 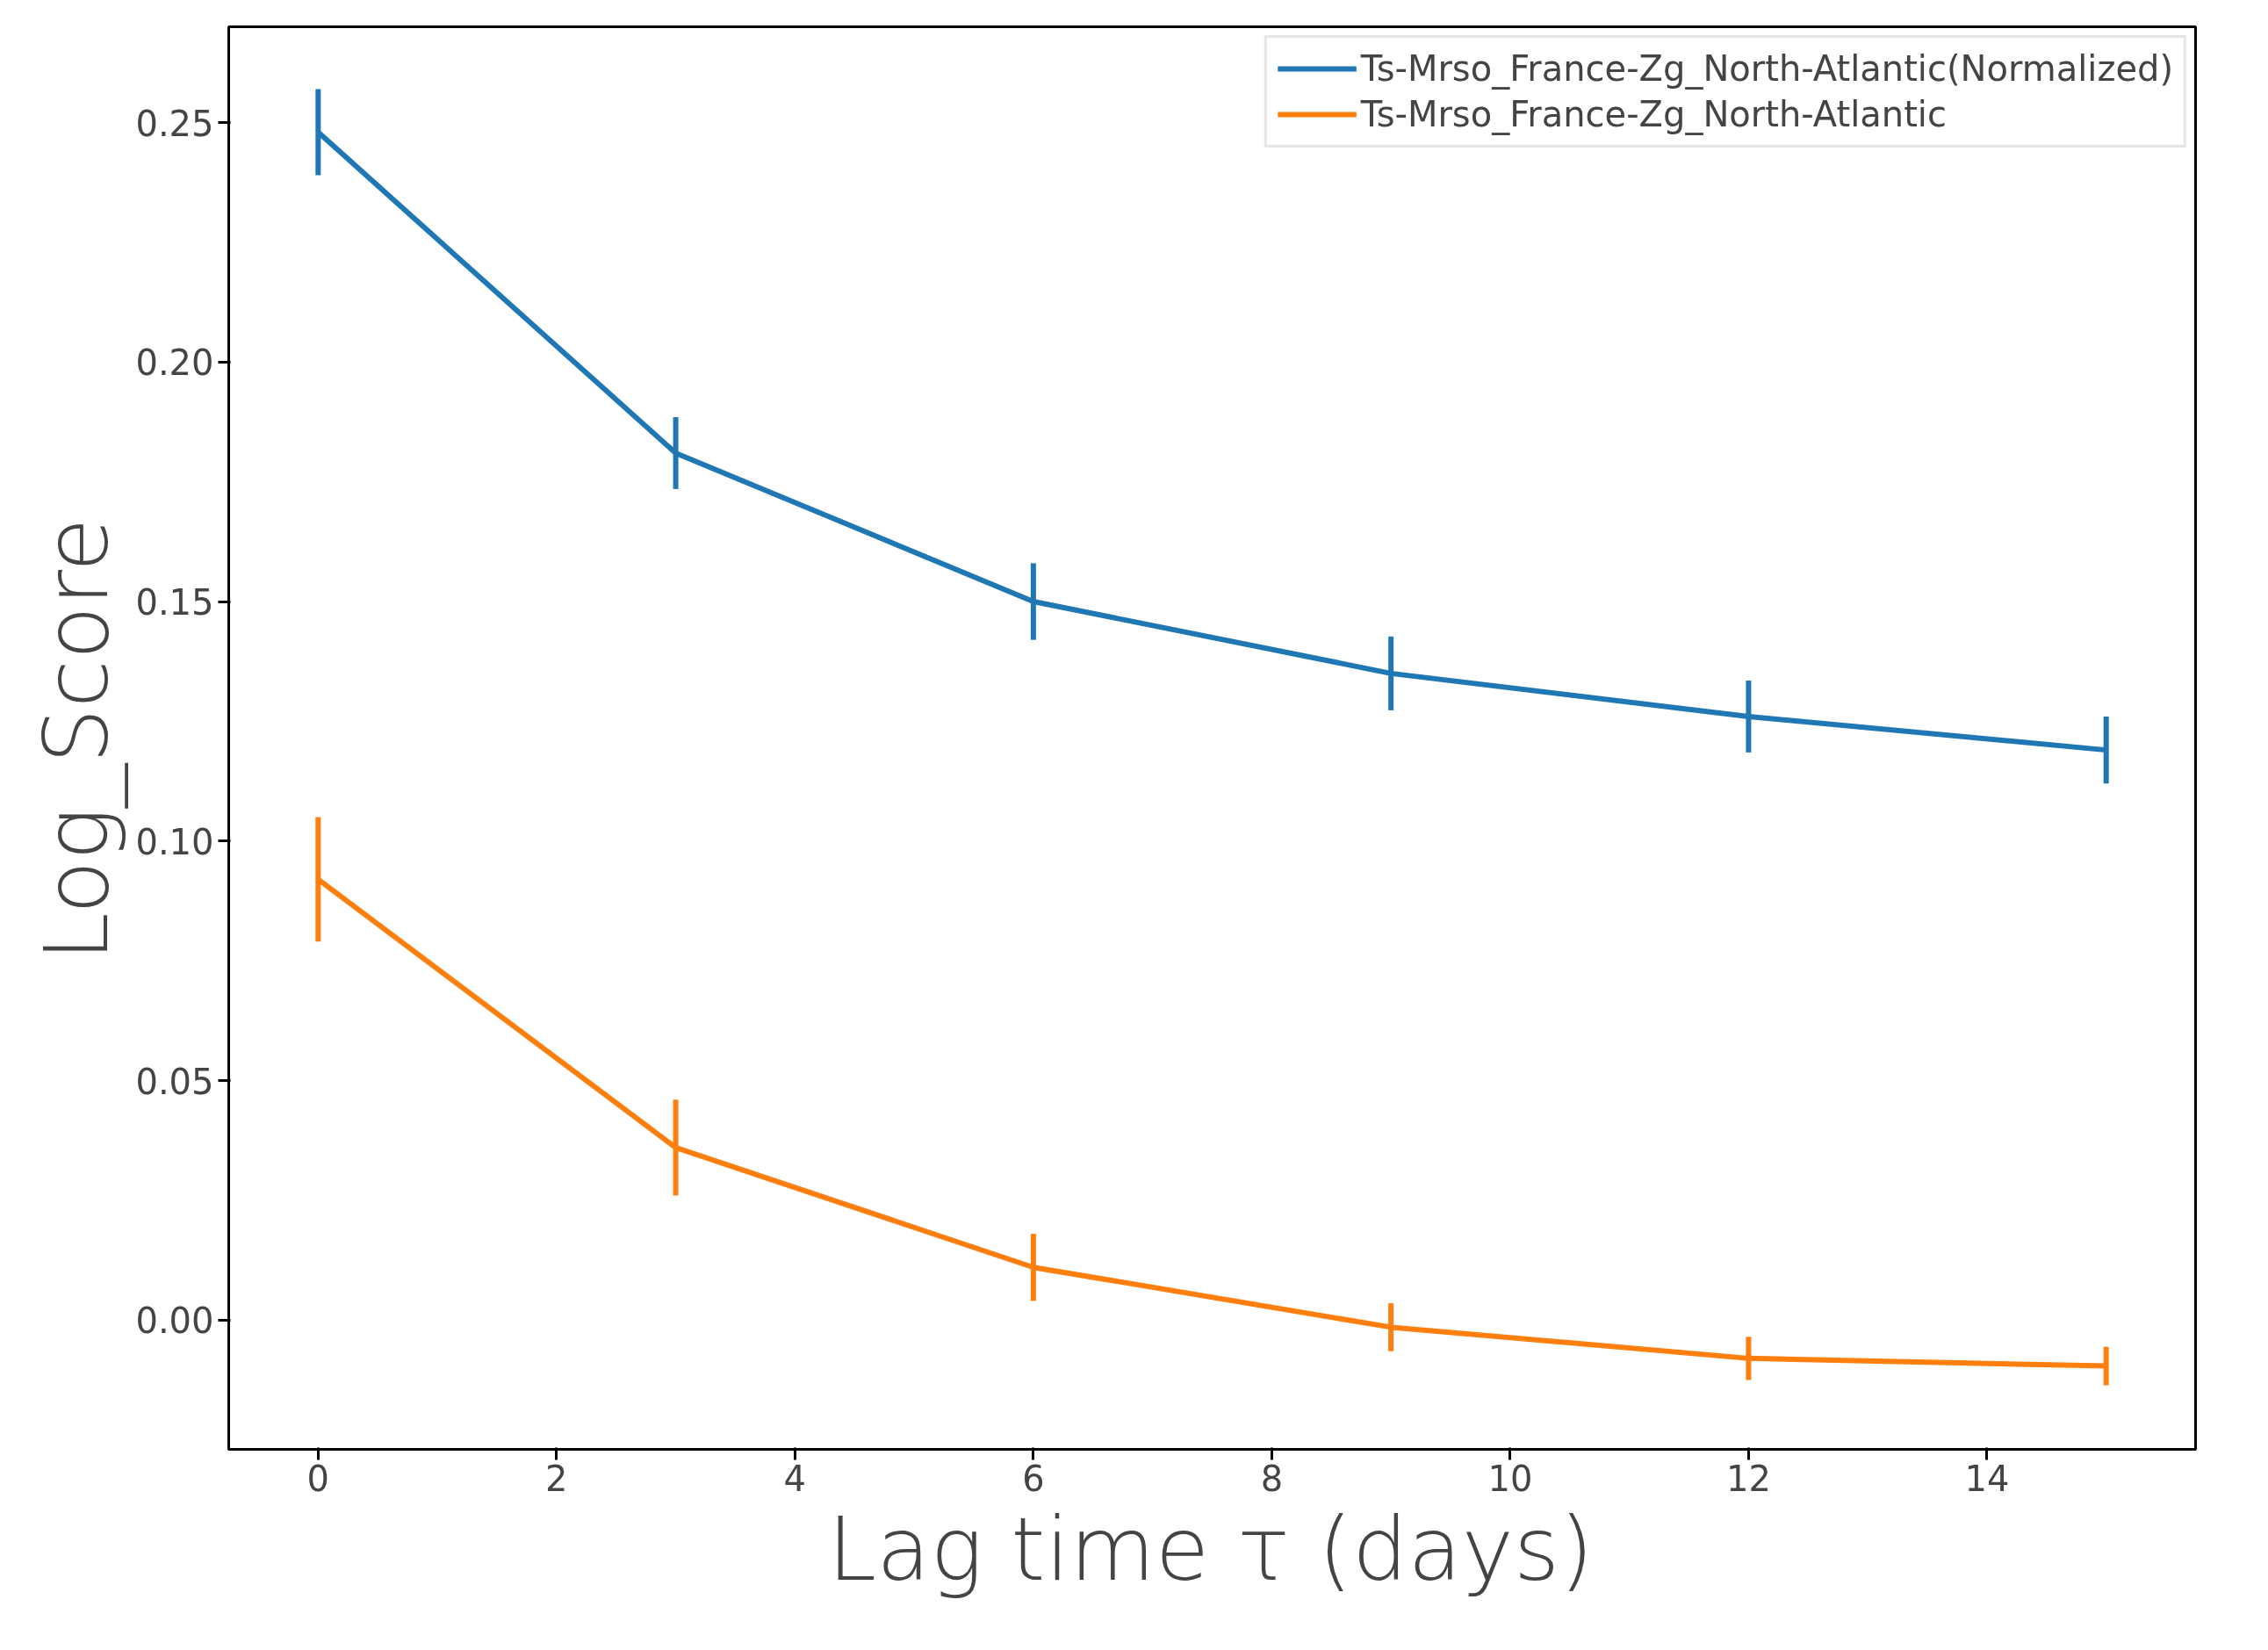 What do you see at coordinates (1653, 114) in the screenshot?
I see `legend-label: Ts-Mrso_France-Zg_North-Atlantic` at bounding box center [1653, 114].